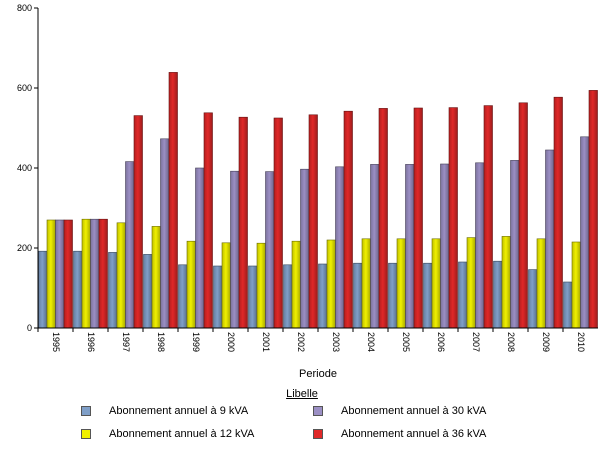 The image size is (600, 450). Describe the element at coordinates (441, 342) in the screenshot. I see `x-tick-label: 2006` at that location.